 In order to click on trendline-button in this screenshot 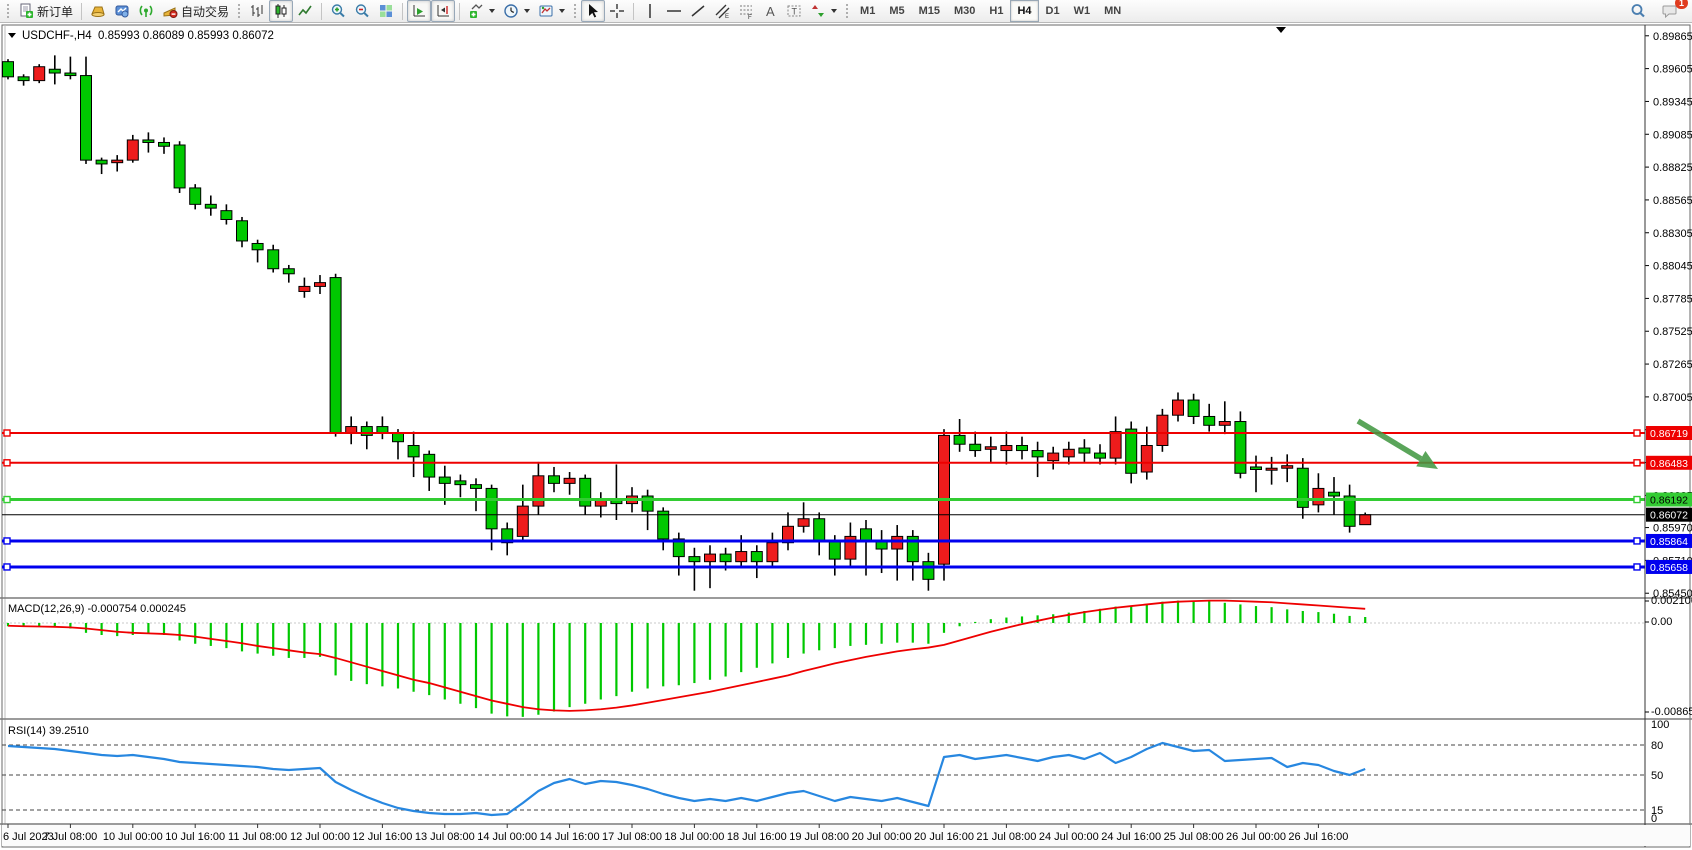, I will do `click(698, 11)`.